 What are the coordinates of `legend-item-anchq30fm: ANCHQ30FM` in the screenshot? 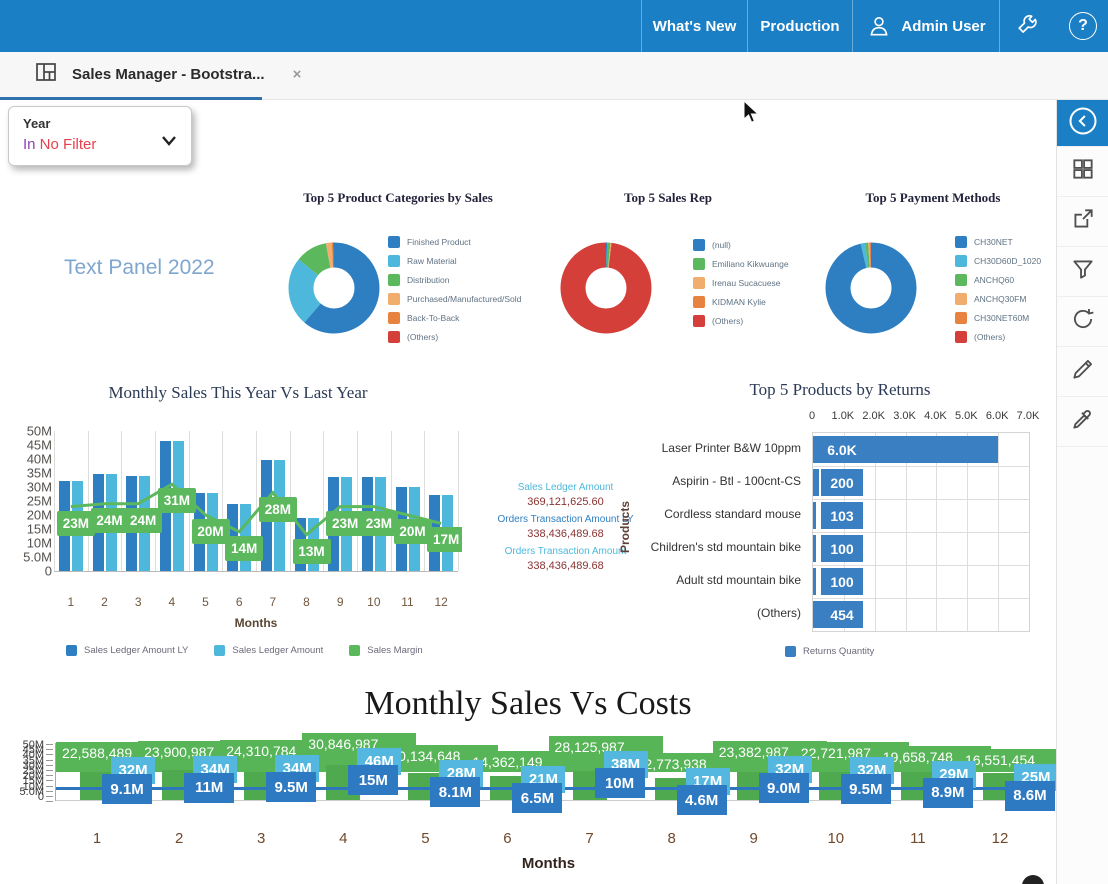 It's located at (998, 298).